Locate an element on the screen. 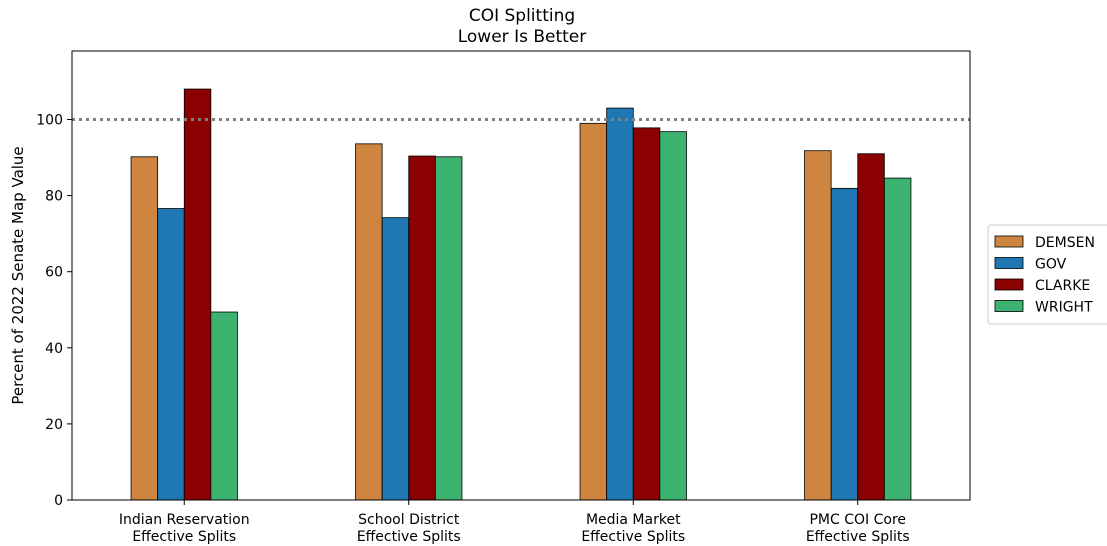 The image size is (1107, 546). y-tick-label: 100 is located at coordinates (49, 120).